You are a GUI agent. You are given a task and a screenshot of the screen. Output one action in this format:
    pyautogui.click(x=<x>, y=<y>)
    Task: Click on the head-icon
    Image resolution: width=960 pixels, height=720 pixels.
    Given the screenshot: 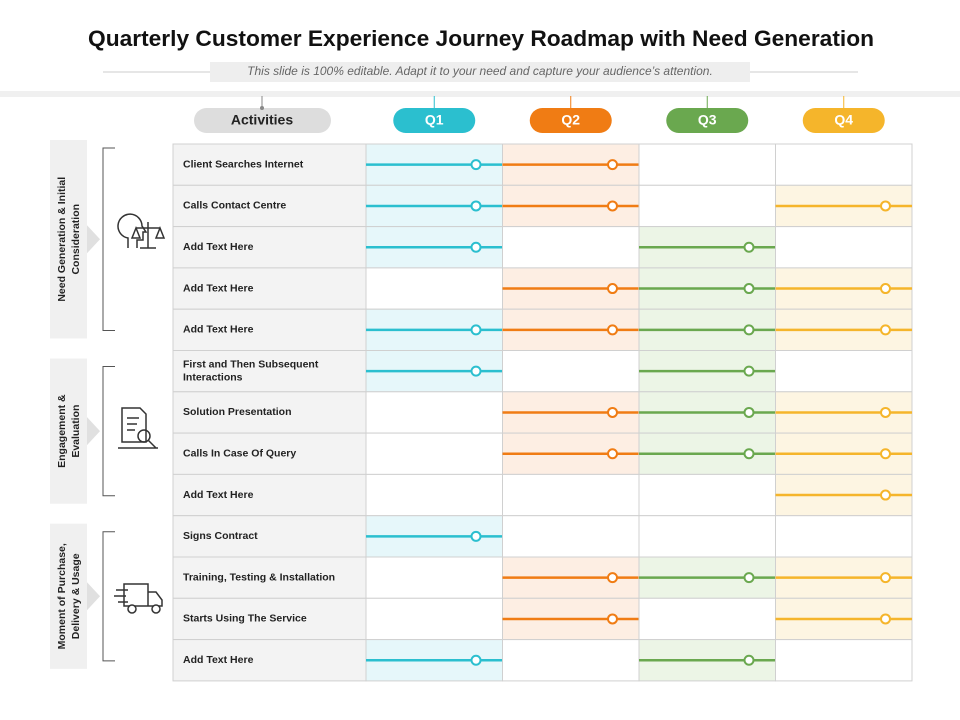 What is the action you would take?
    pyautogui.click(x=132, y=230)
    